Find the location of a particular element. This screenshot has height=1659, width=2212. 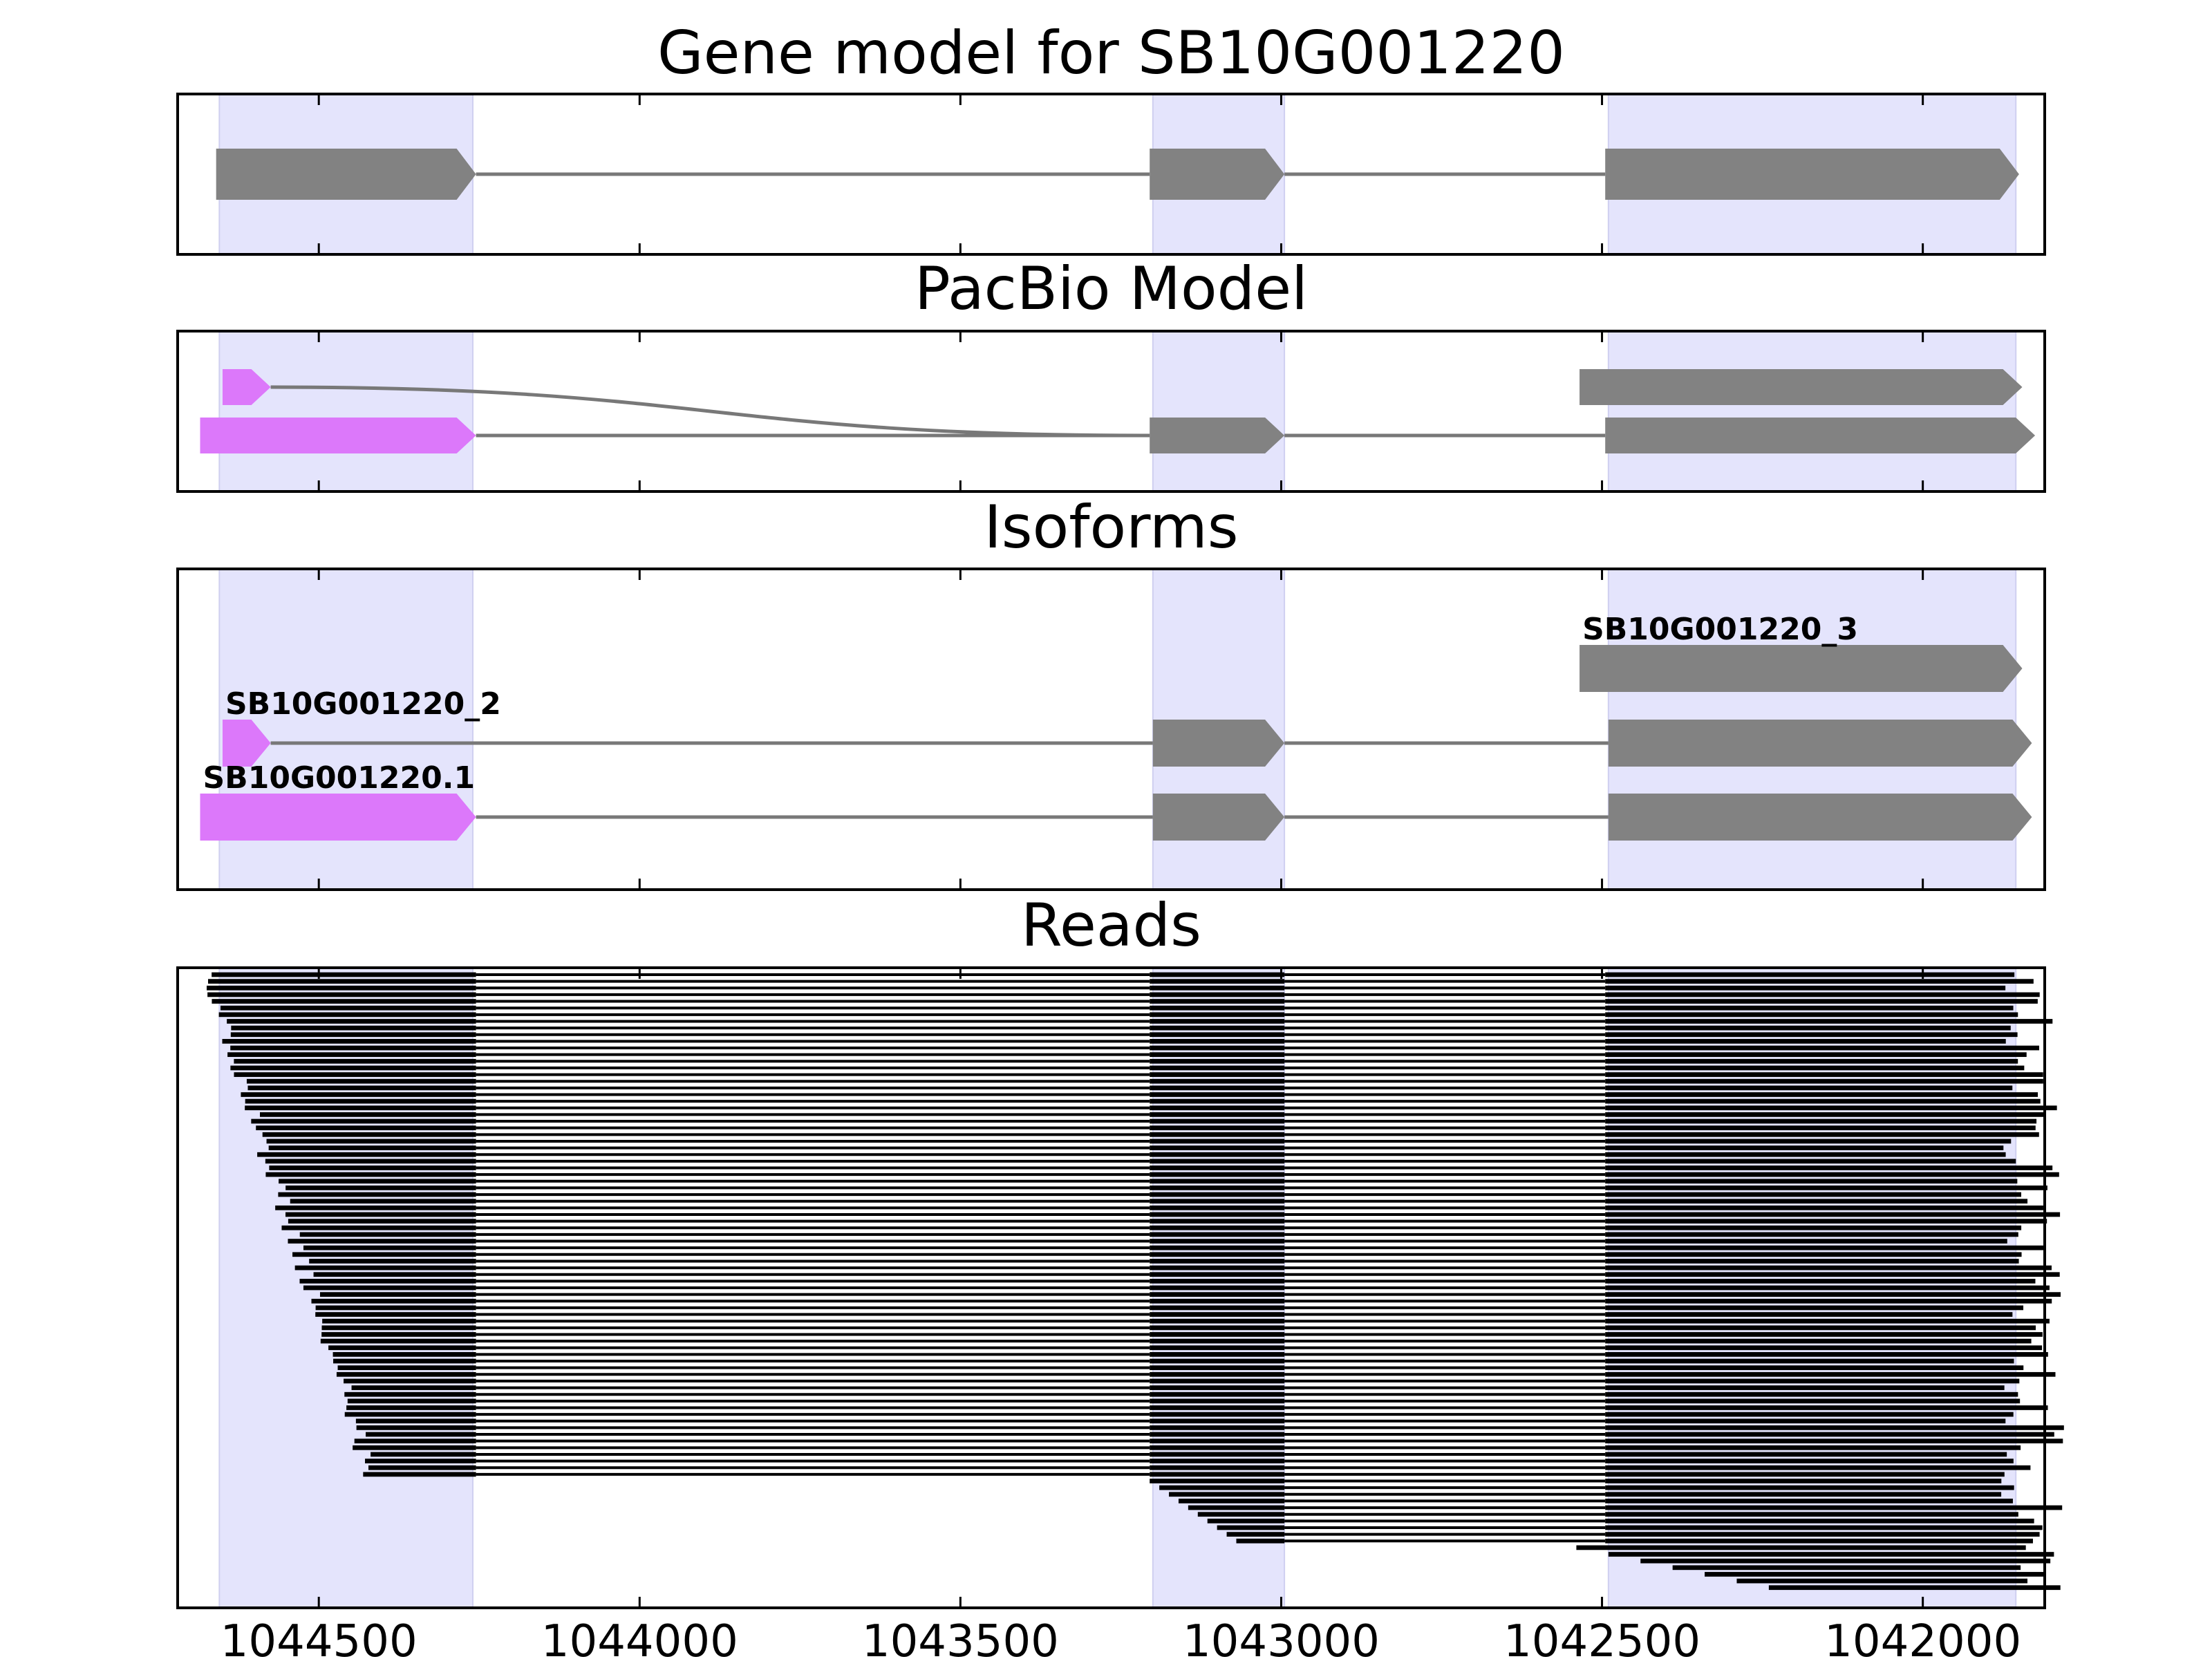

x-tick-label: 1042000 is located at coordinates (1923, 1638).